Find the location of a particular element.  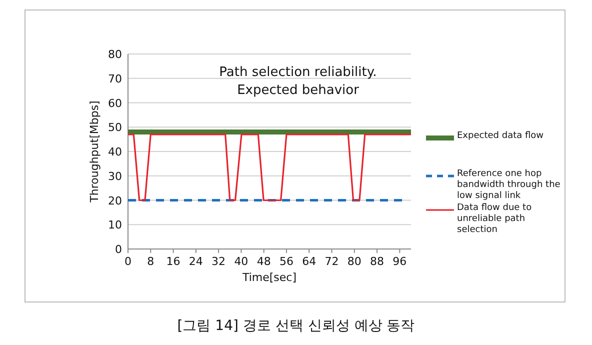

y-tick-label: 10 is located at coordinates (115, 225).